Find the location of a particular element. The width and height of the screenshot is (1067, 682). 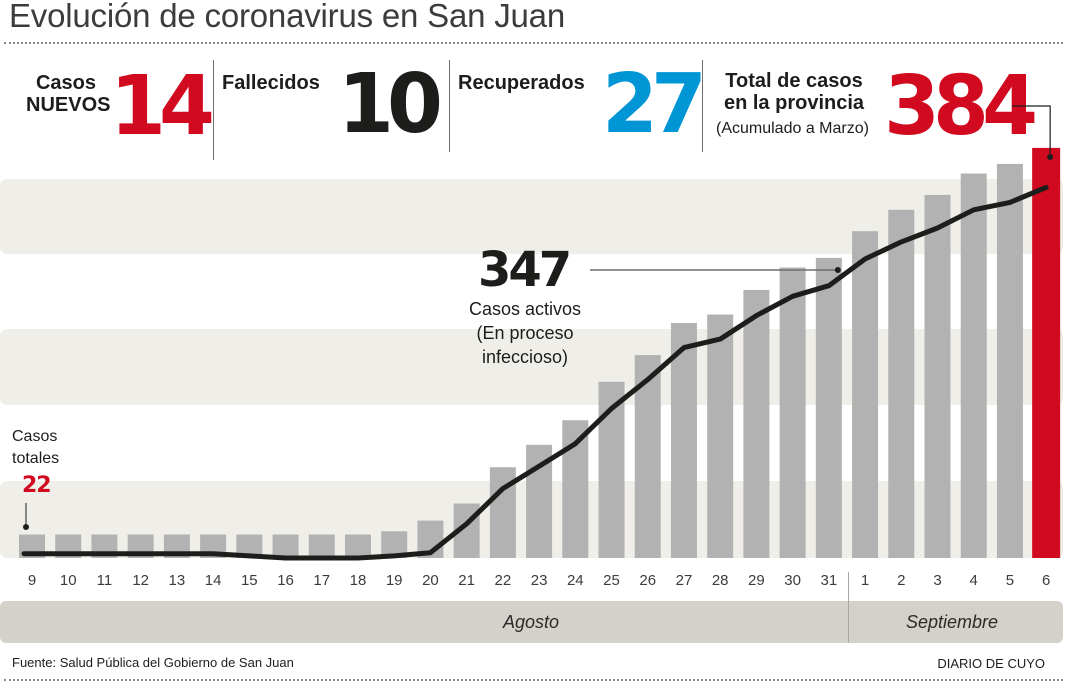

publisher-credit: DIARIO DE CUYO is located at coordinates (991, 663).